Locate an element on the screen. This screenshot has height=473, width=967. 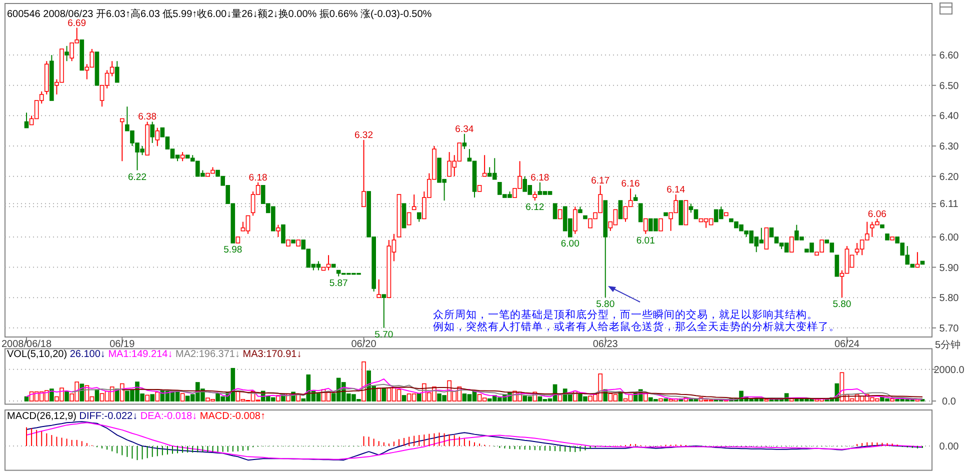
y-tick-label: 2000.0 is located at coordinates (949, 370).